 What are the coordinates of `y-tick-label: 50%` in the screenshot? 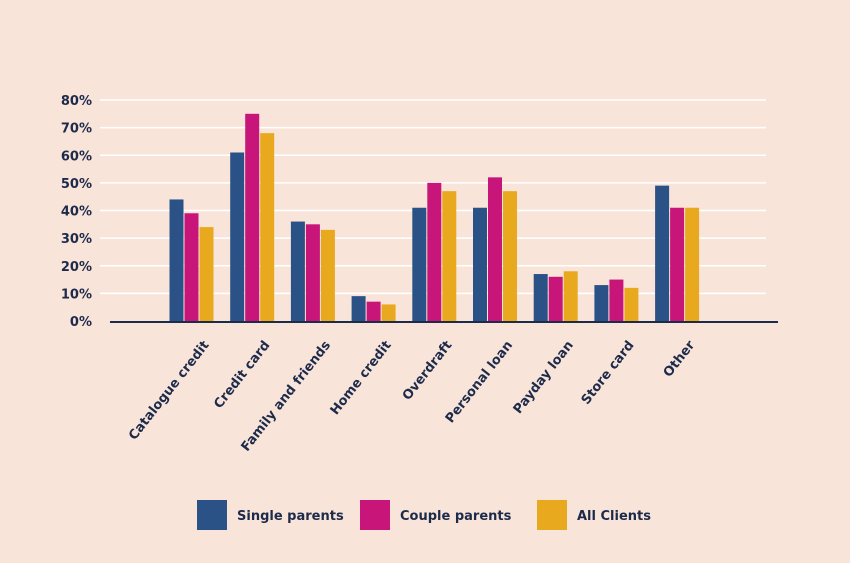 It's located at (76, 184).